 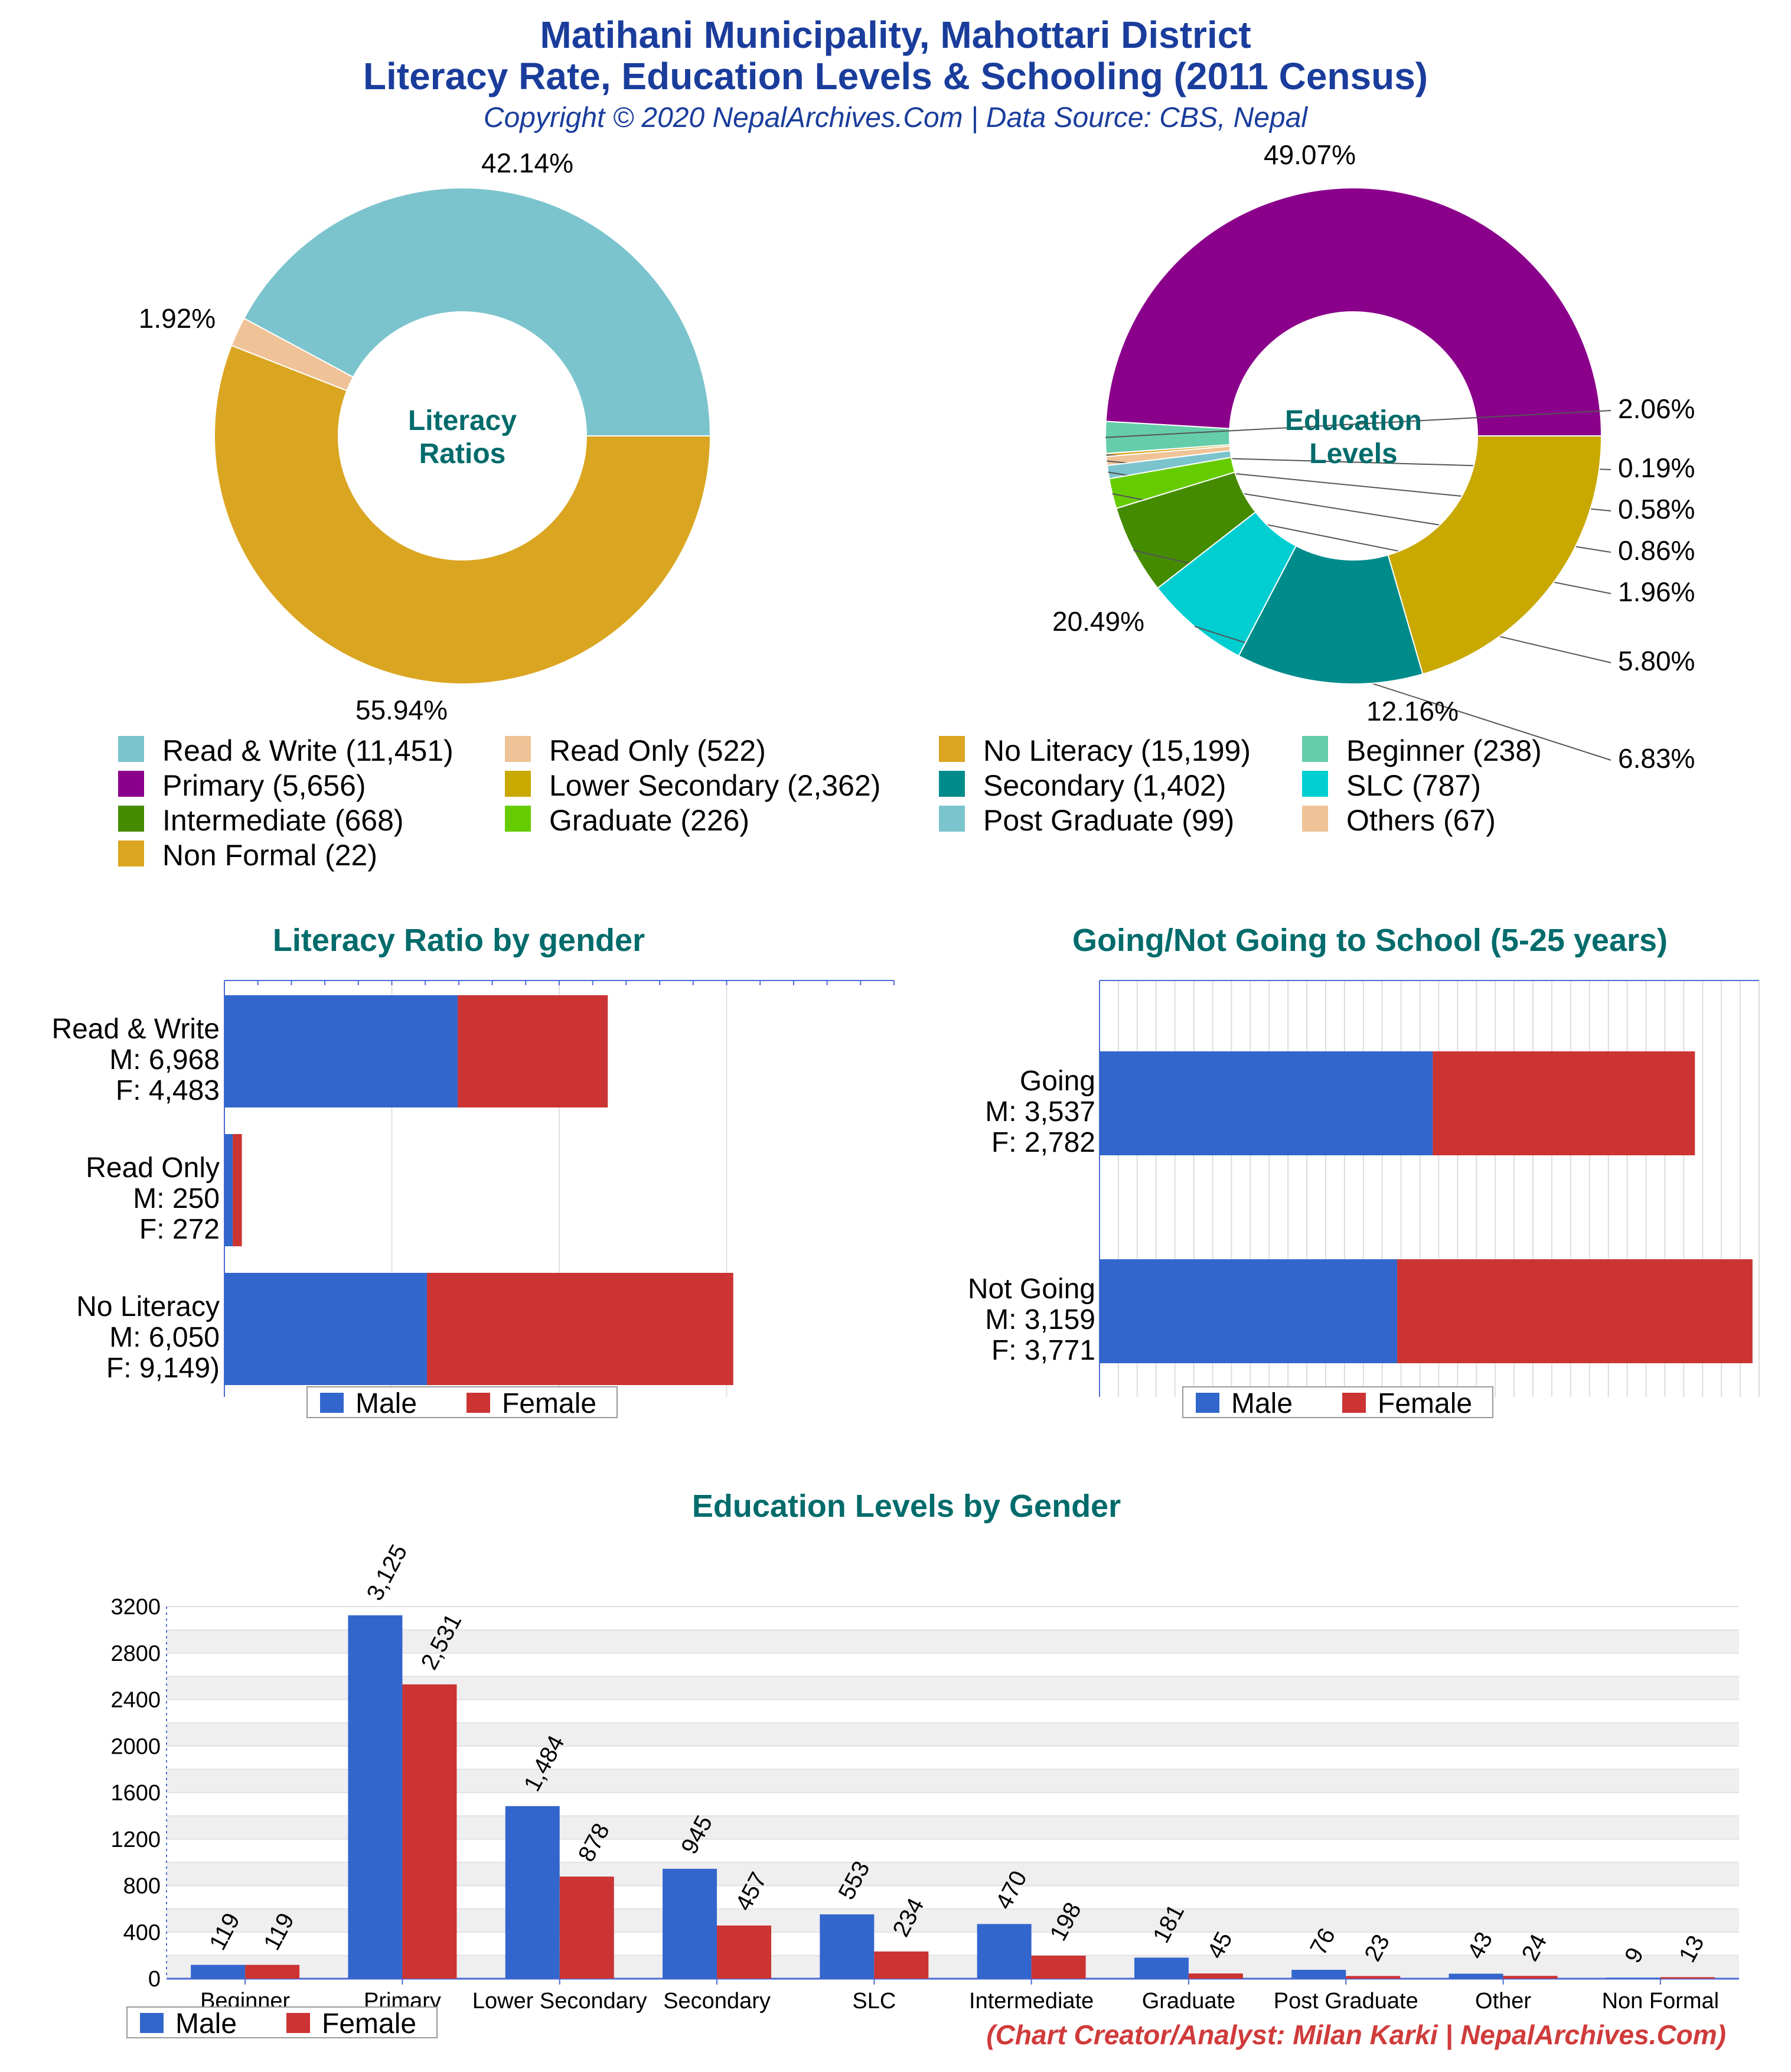 I want to click on x-tick-label: Intermediate, so click(x=1031, y=2001).